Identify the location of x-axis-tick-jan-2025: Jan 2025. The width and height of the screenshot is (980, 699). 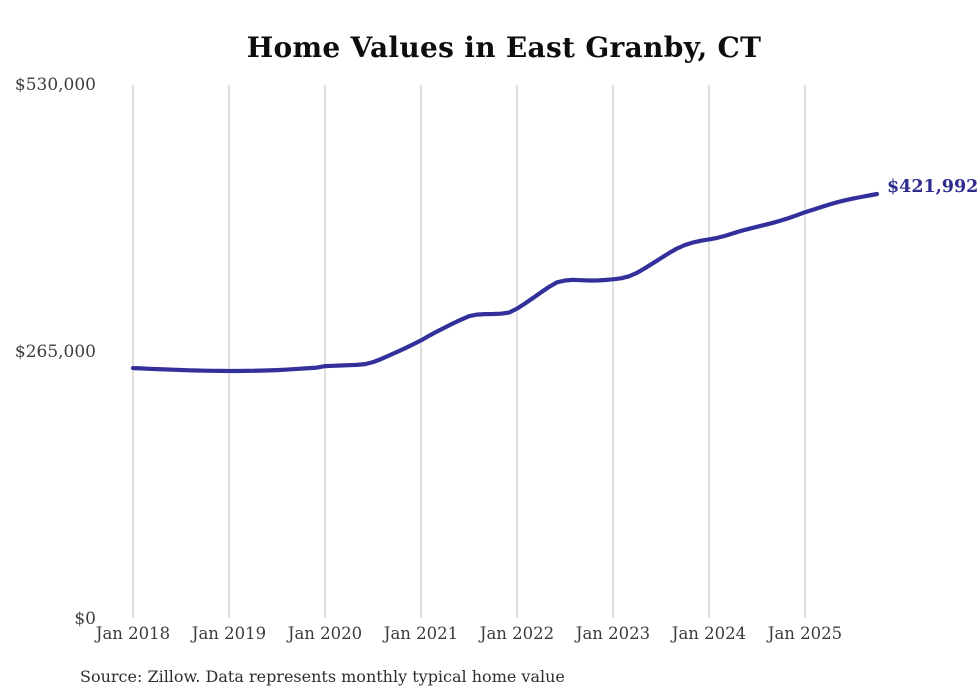
(805, 633).